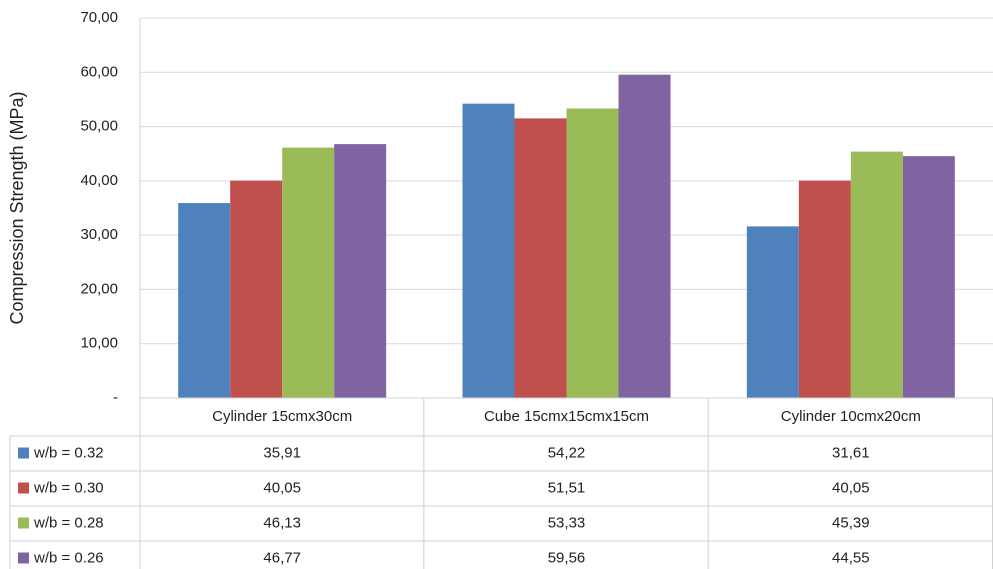 This screenshot has height=569, width=993. What do you see at coordinates (851, 557) in the screenshot?
I see `table-value: 44,55` at bounding box center [851, 557].